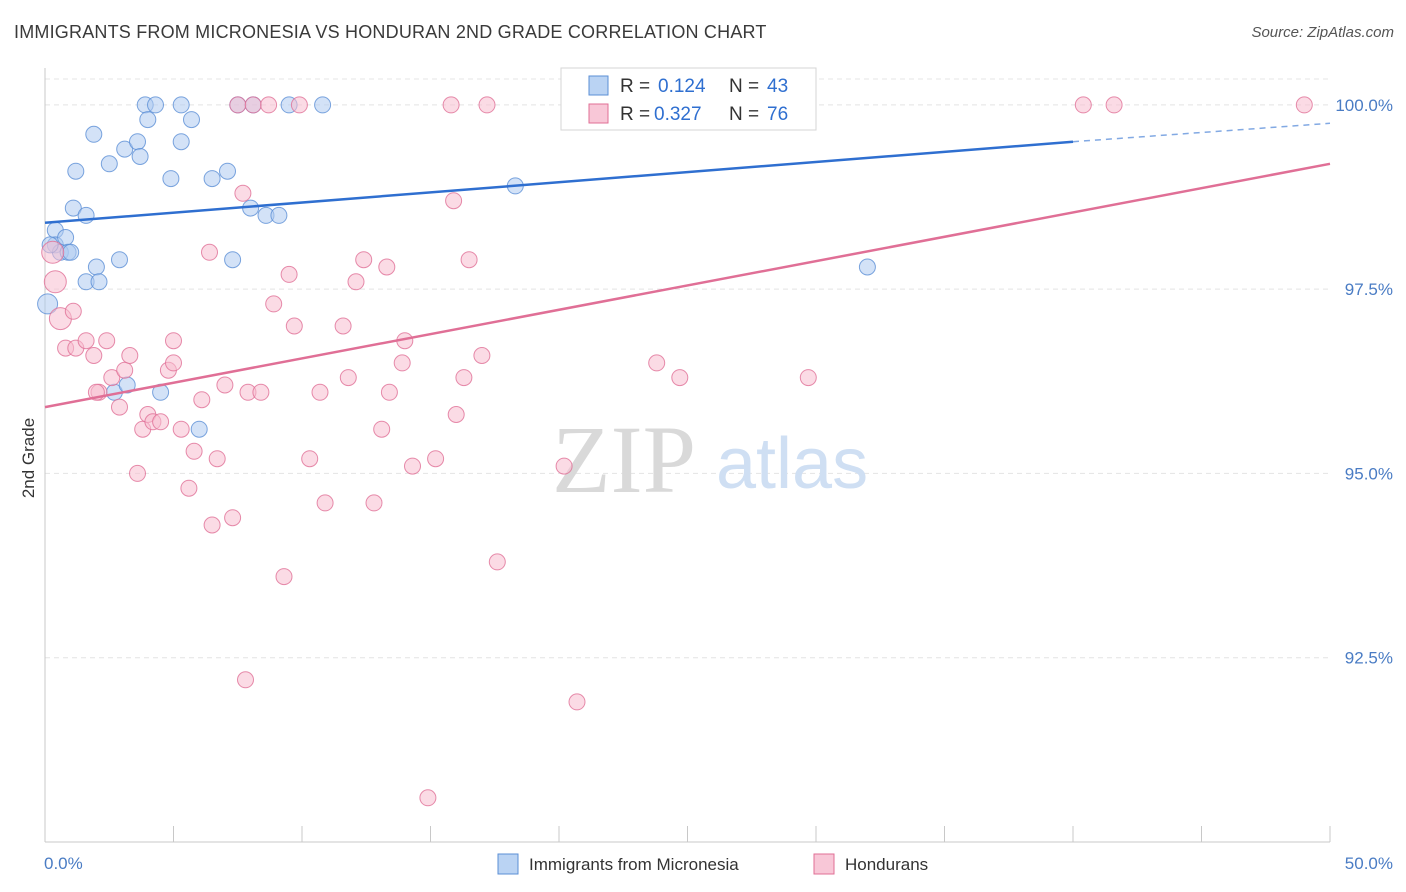 This screenshot has height=892, width=1406. What do you see at coordinates (598, 85) in the screenshot?
I see `stats-swatch-micronesia` at bounding box center [598, 85].